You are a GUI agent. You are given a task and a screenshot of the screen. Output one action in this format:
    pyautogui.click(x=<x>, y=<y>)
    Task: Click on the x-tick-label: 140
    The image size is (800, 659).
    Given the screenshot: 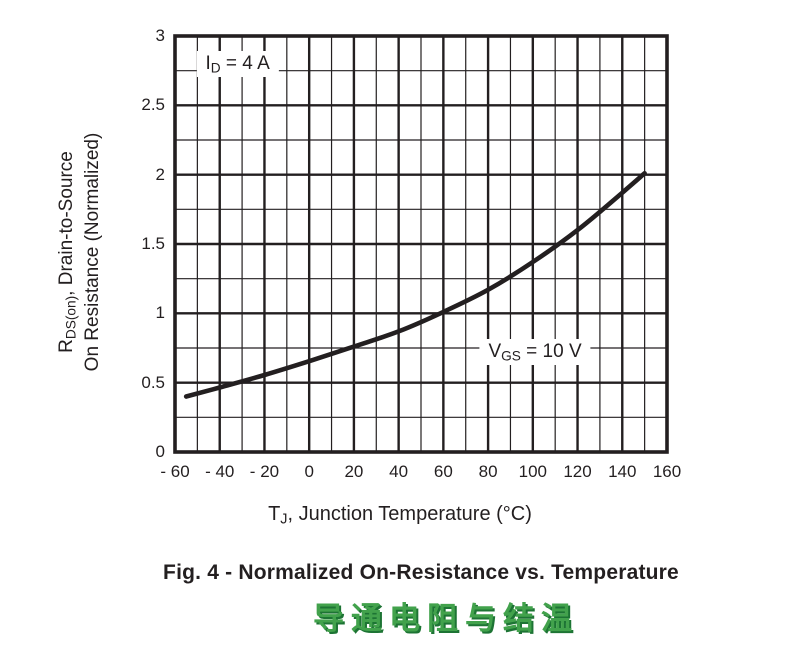 What is the action you would take?
    pyautogui.click(x=622, y=471)
    